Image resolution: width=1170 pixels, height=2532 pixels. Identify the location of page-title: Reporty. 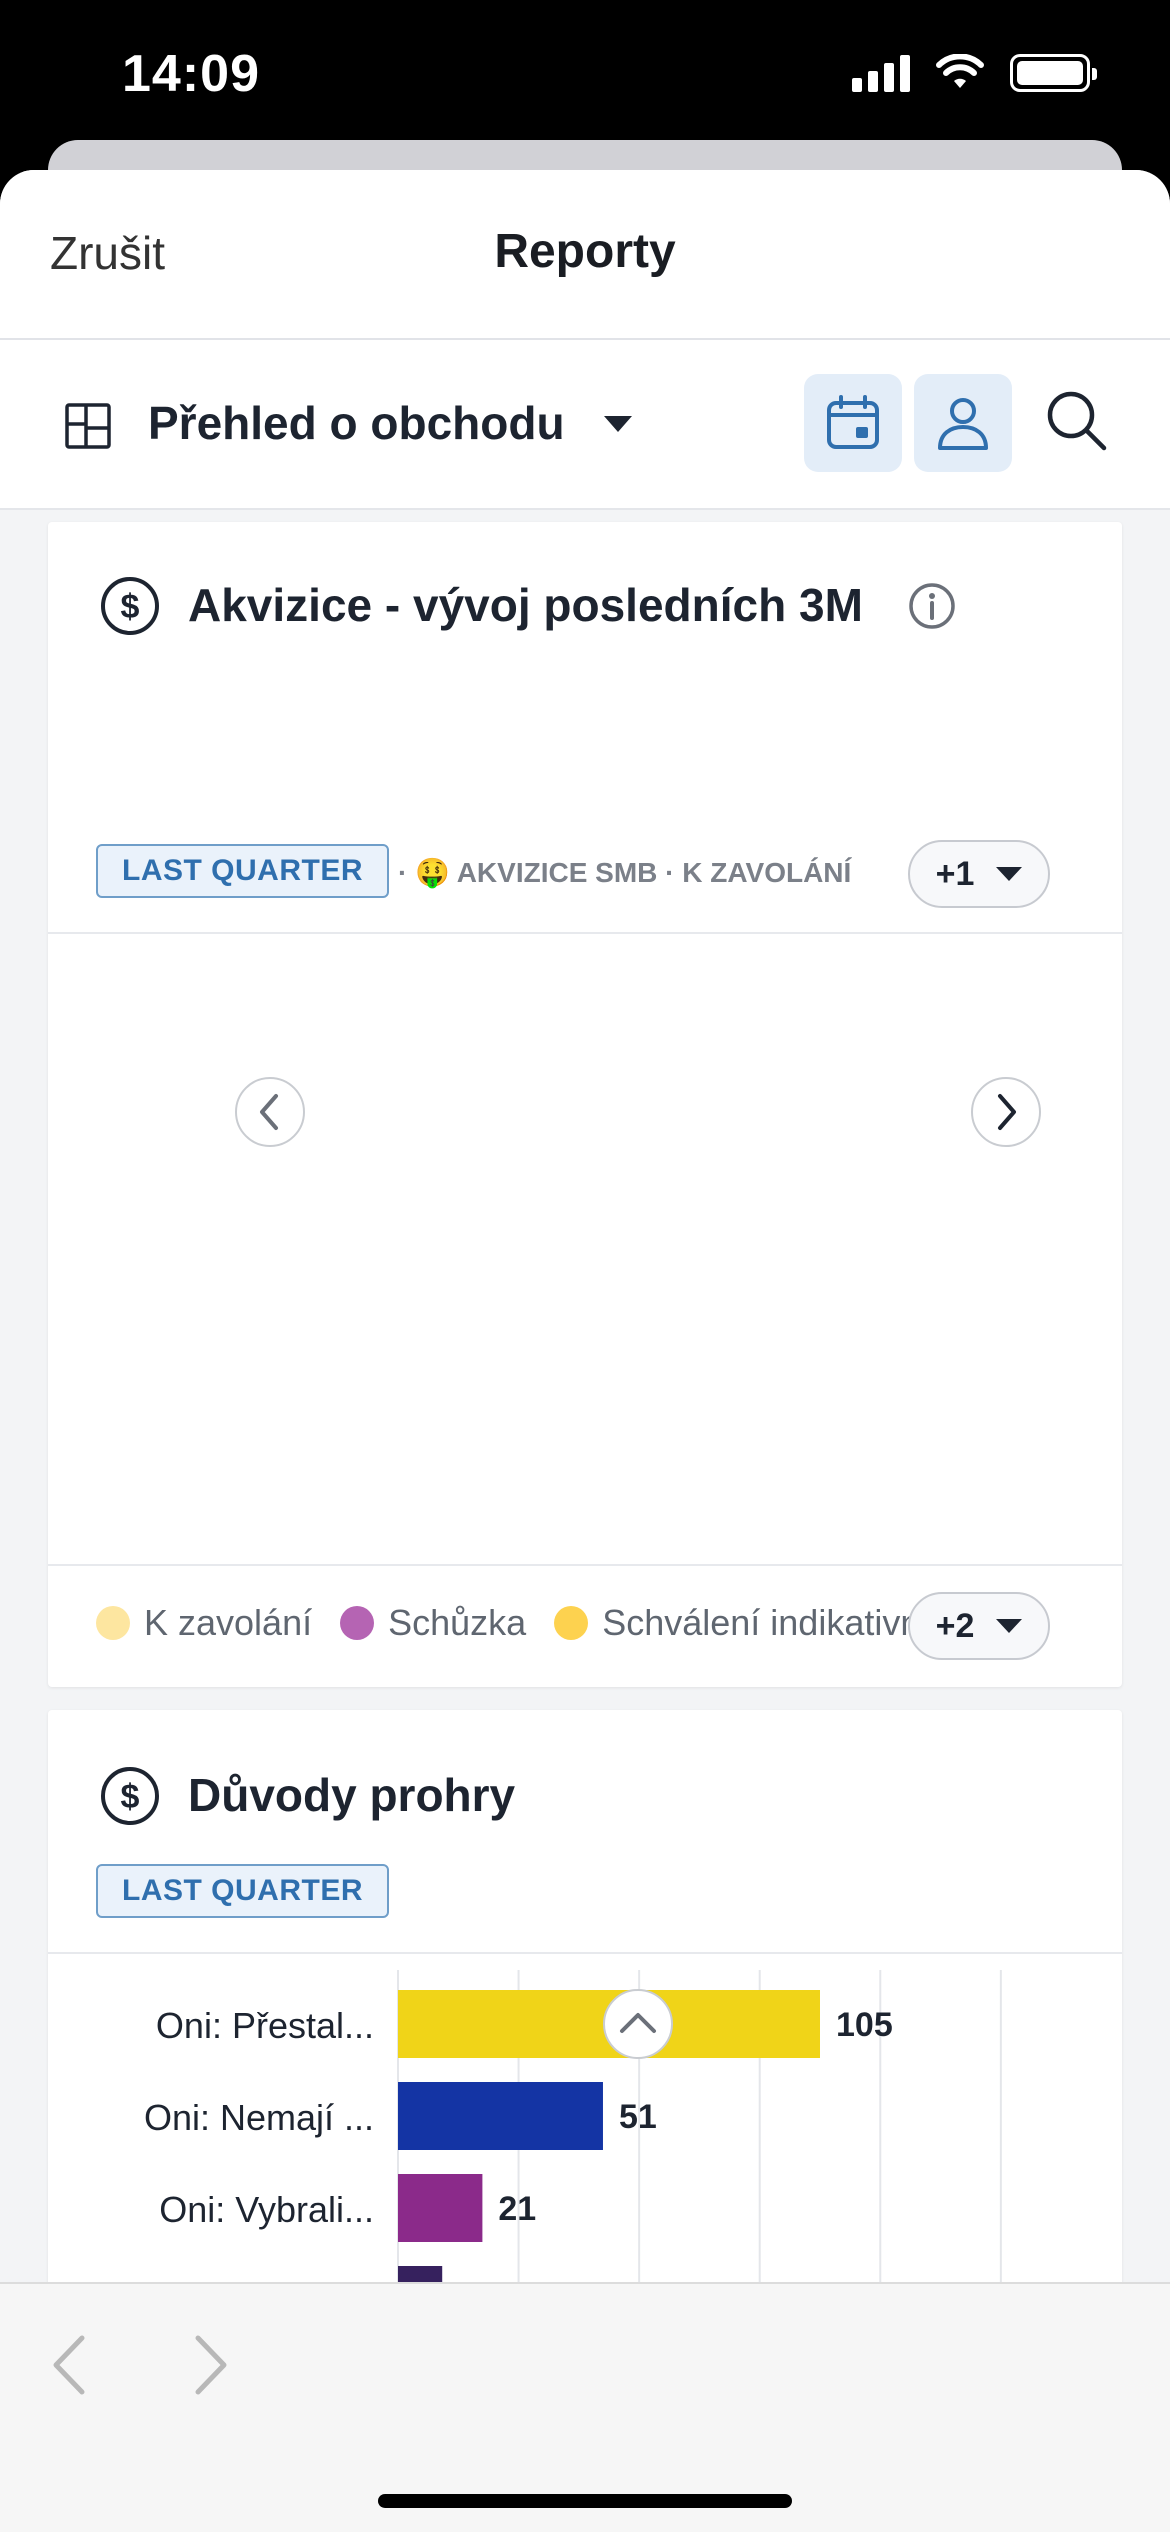
(585, 251).